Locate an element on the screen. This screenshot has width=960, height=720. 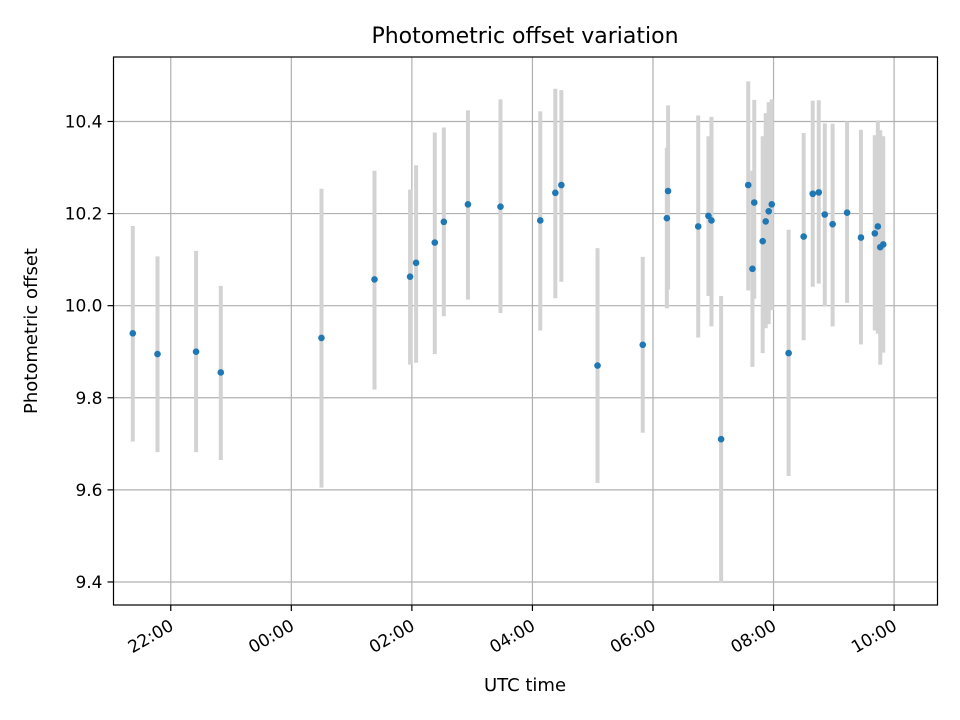
y-tick-label: 10.0 is located at coordinates (84, 307).